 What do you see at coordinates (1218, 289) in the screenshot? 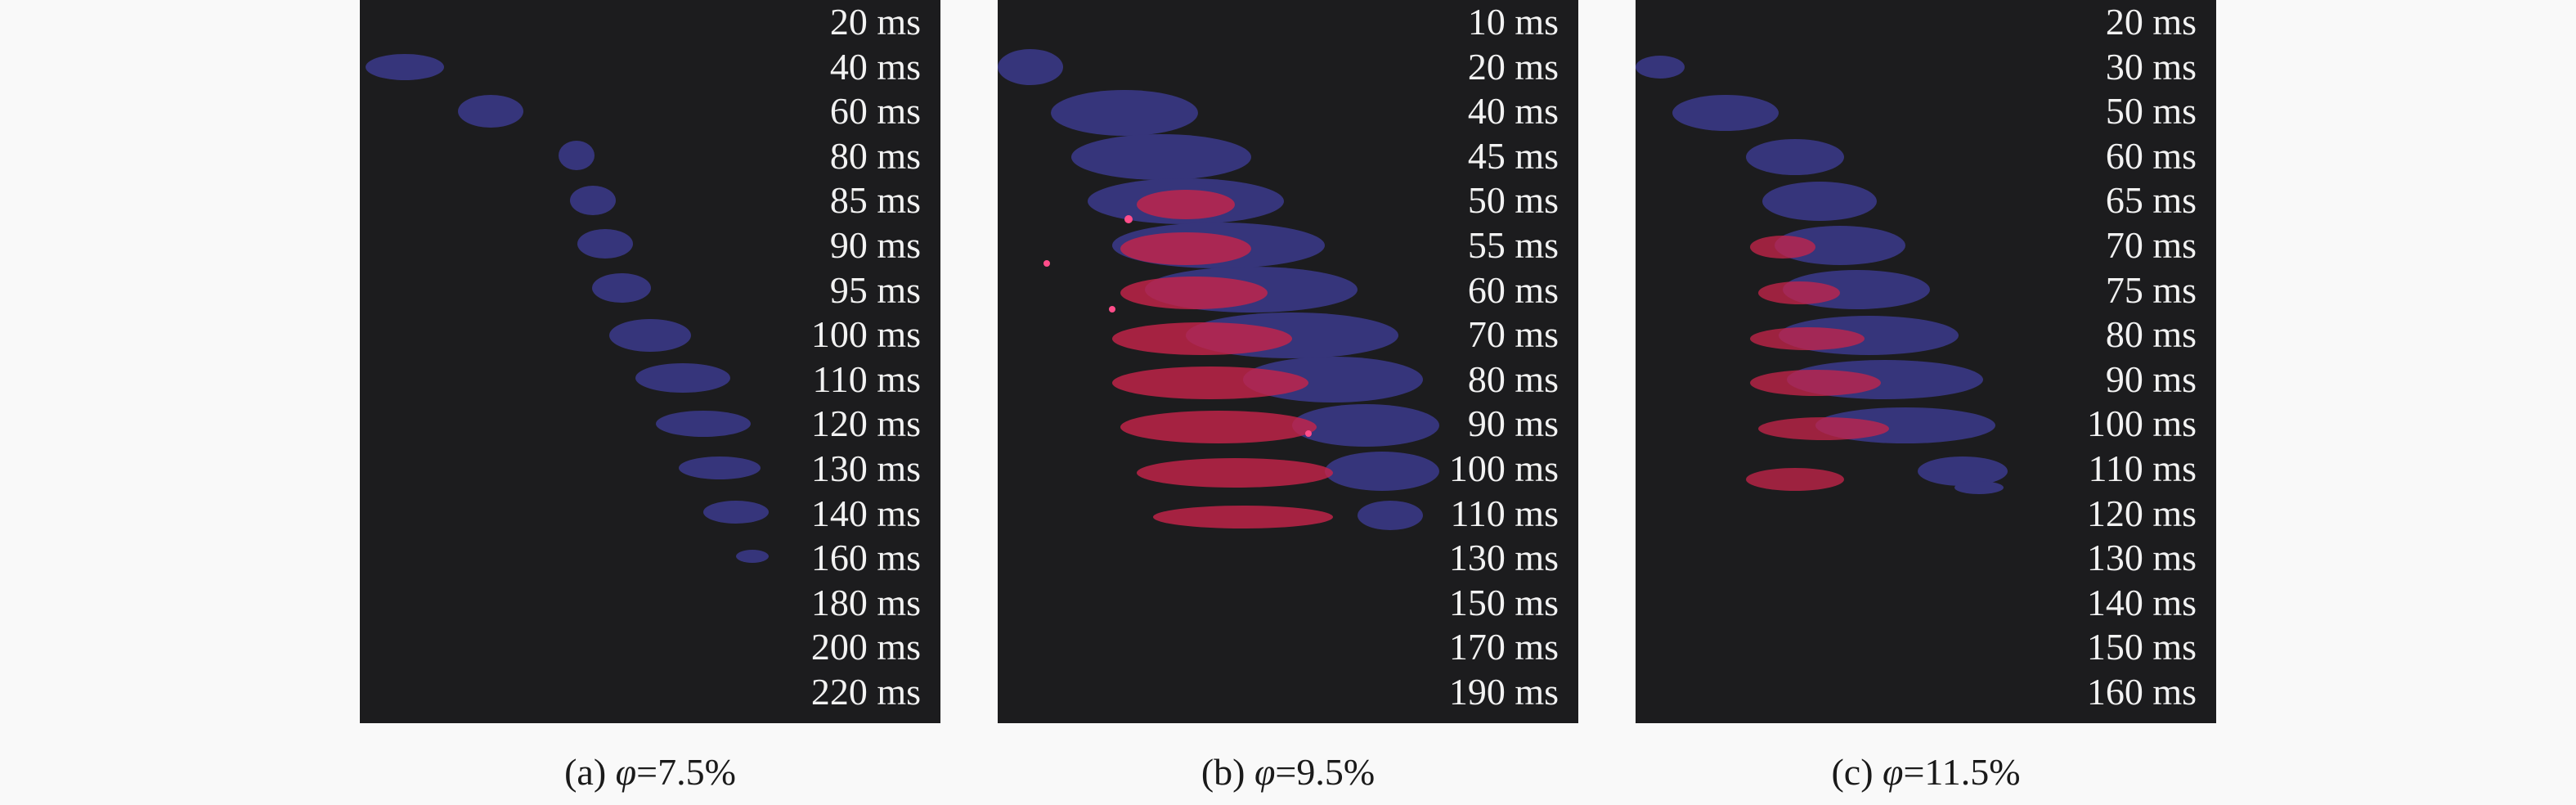
I see `flame-sequence-image-b` at bounding box center [1218, 289].